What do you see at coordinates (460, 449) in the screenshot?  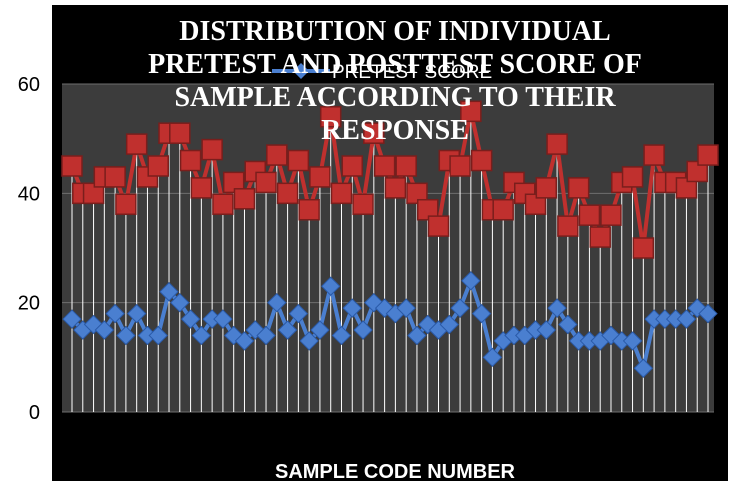 I see `x-tick-label: 37` at bounding box center [460, 449].